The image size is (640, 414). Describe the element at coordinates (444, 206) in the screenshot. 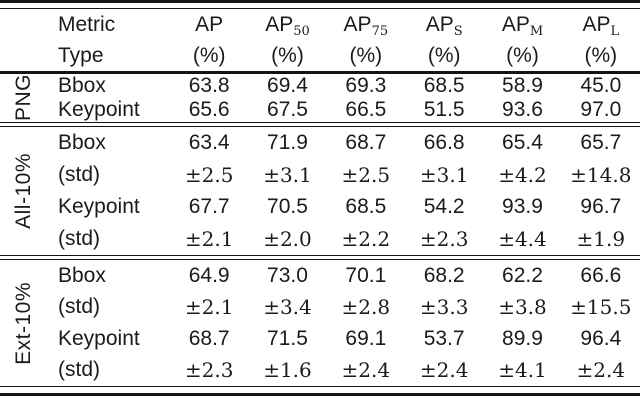

I see `cell-value: 54.2` at that location.